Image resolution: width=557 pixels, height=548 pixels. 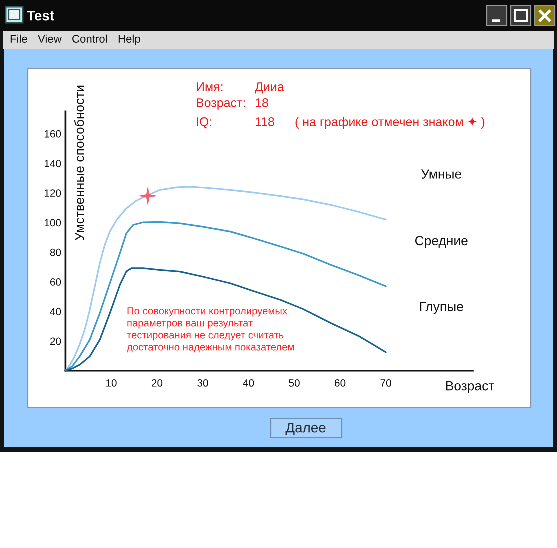 What do you see at coordinates (441, 242) in the screenshot?
I see `text: Средние` at bounding box center [441, 242].